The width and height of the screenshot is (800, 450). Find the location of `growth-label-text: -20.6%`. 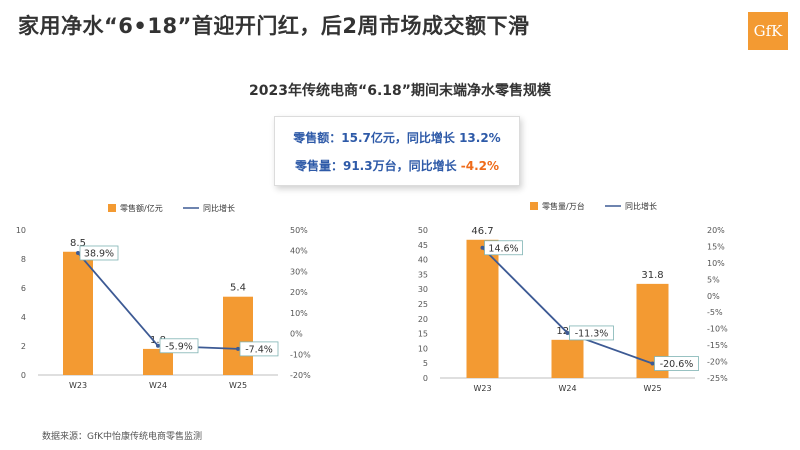

growth-label-text: -20.6% is located at coordinates (677, 364).